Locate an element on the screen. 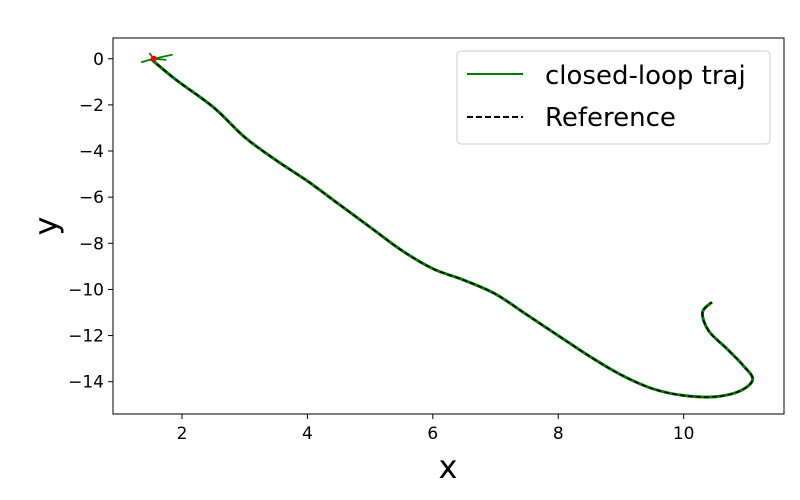  x-tick-label: 4 is located at coordinates (307, 434).